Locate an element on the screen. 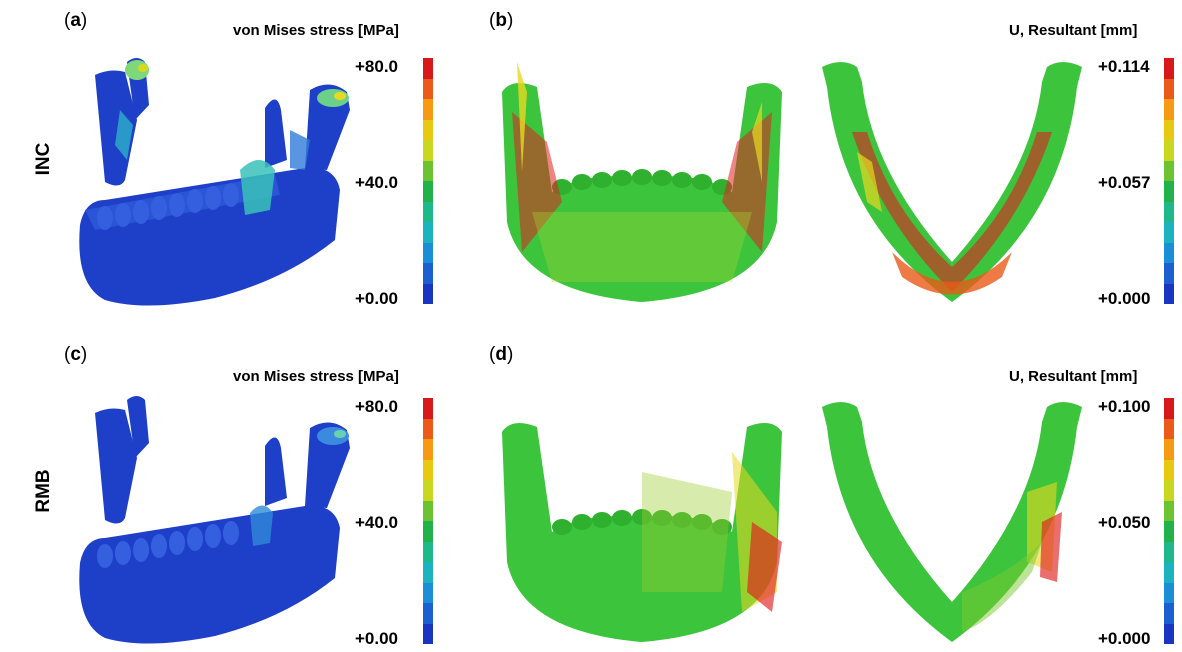 The height and width of the screenshot is (652, 1182). panel-label-a: (a) is located at coordinates (76, 20).